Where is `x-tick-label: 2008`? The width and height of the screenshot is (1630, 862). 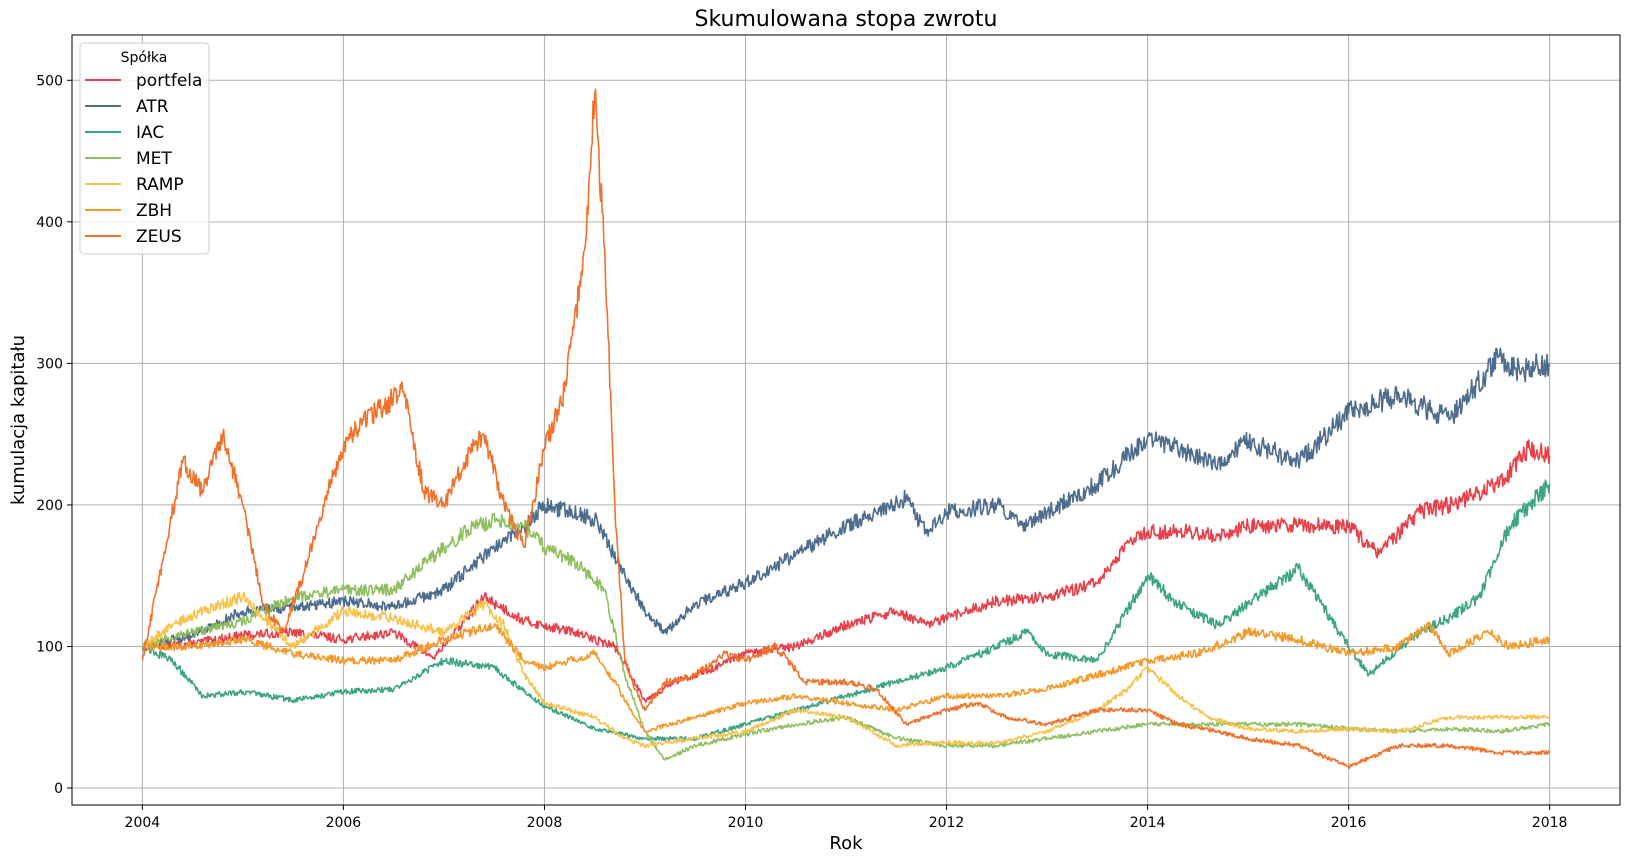 x-tick-label: 2008 is located at coordinates (545, 823).